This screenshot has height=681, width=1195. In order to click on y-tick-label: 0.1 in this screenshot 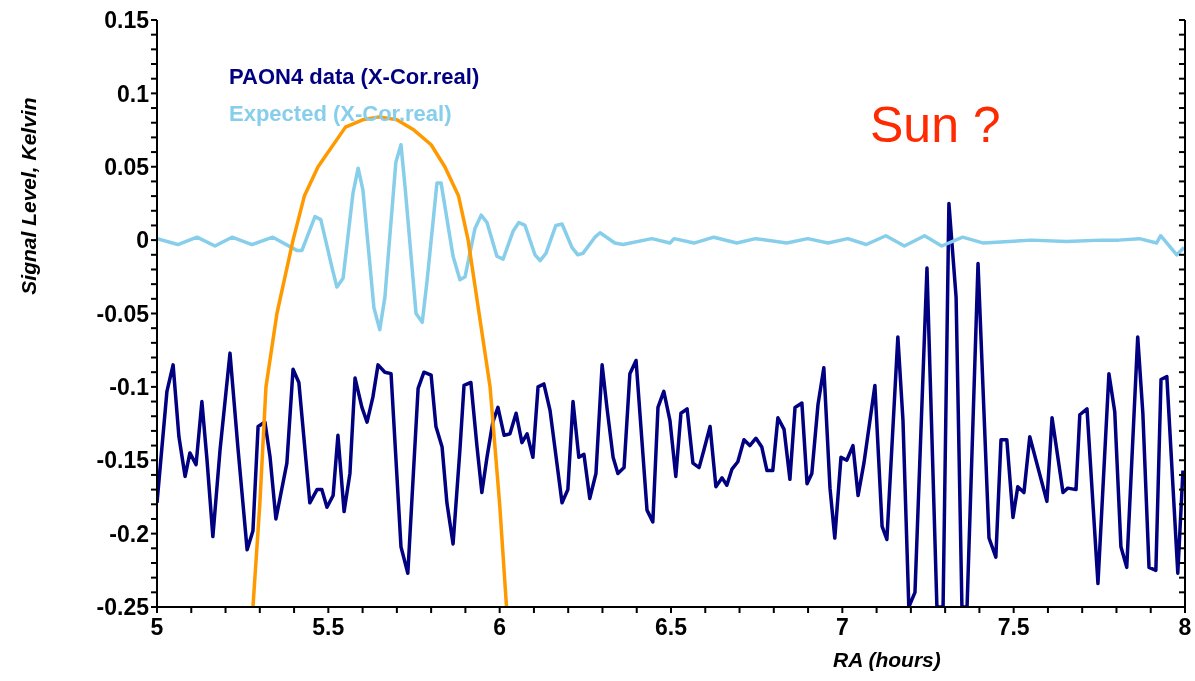, I will do `click(133, 93)`.